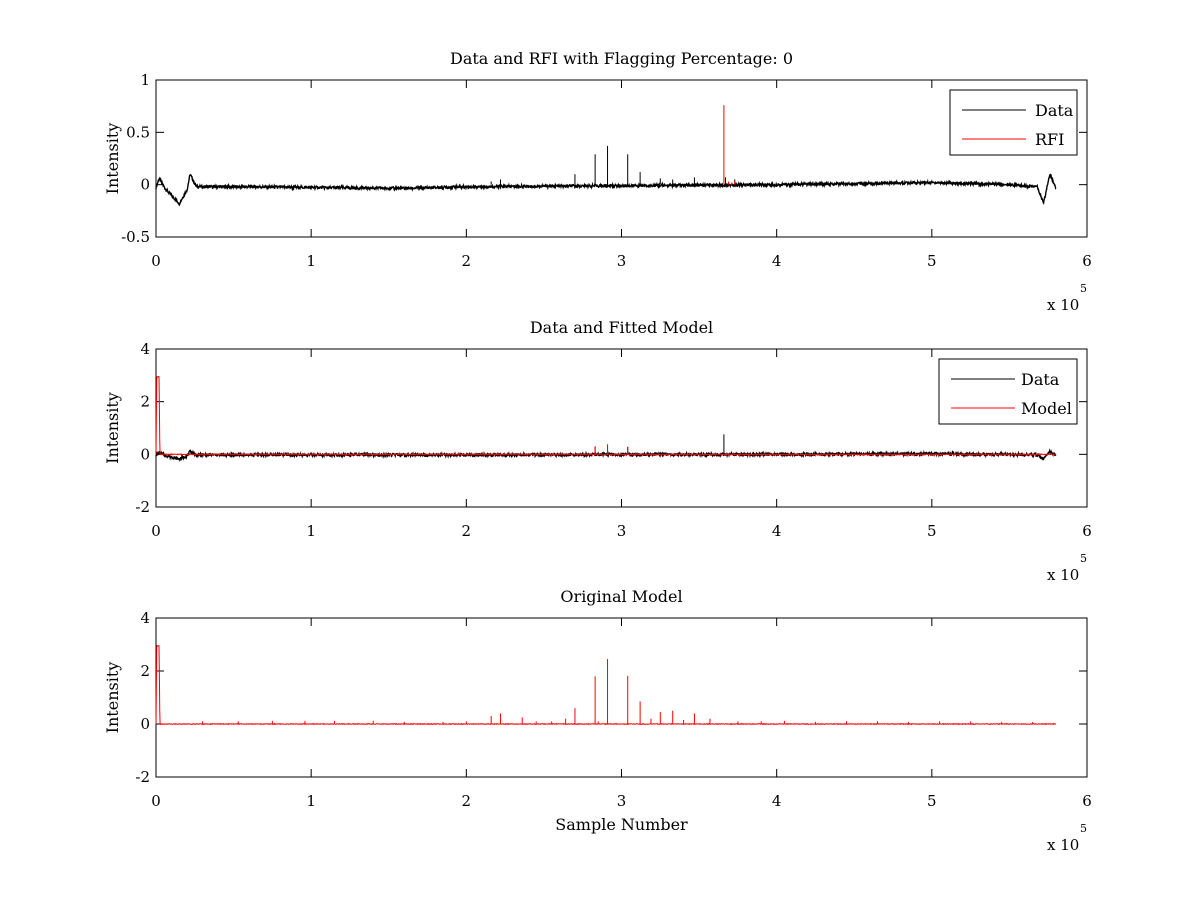 The width and height of the screenshot is (1200, 900). I want to click on y-tick-label: -0.5, so click(135, 237).